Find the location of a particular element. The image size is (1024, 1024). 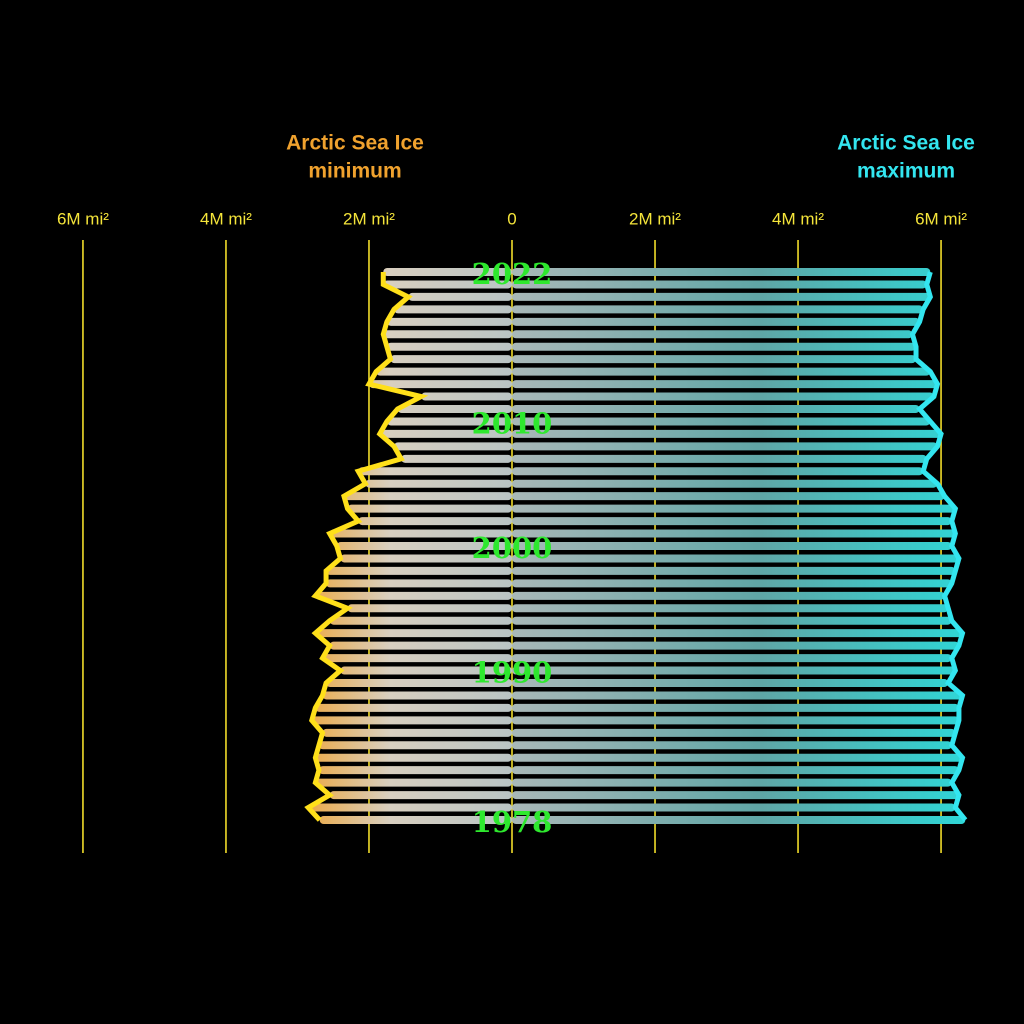

year-label: 2000 is located at coordinates (512, 548).